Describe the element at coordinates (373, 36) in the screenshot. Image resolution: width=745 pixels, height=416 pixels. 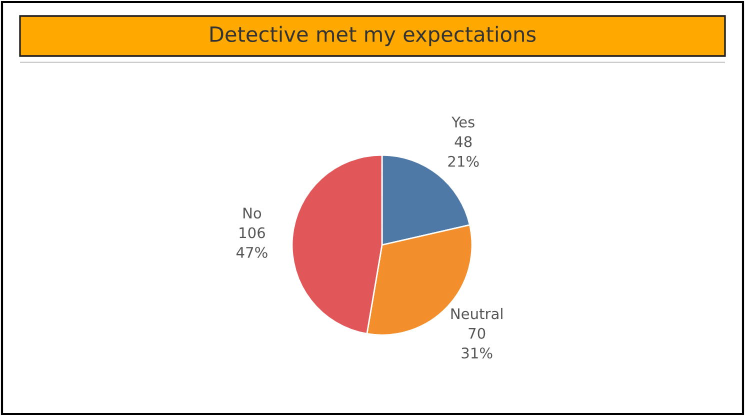
I see `chart-title: Detective met my expectations` at that location.